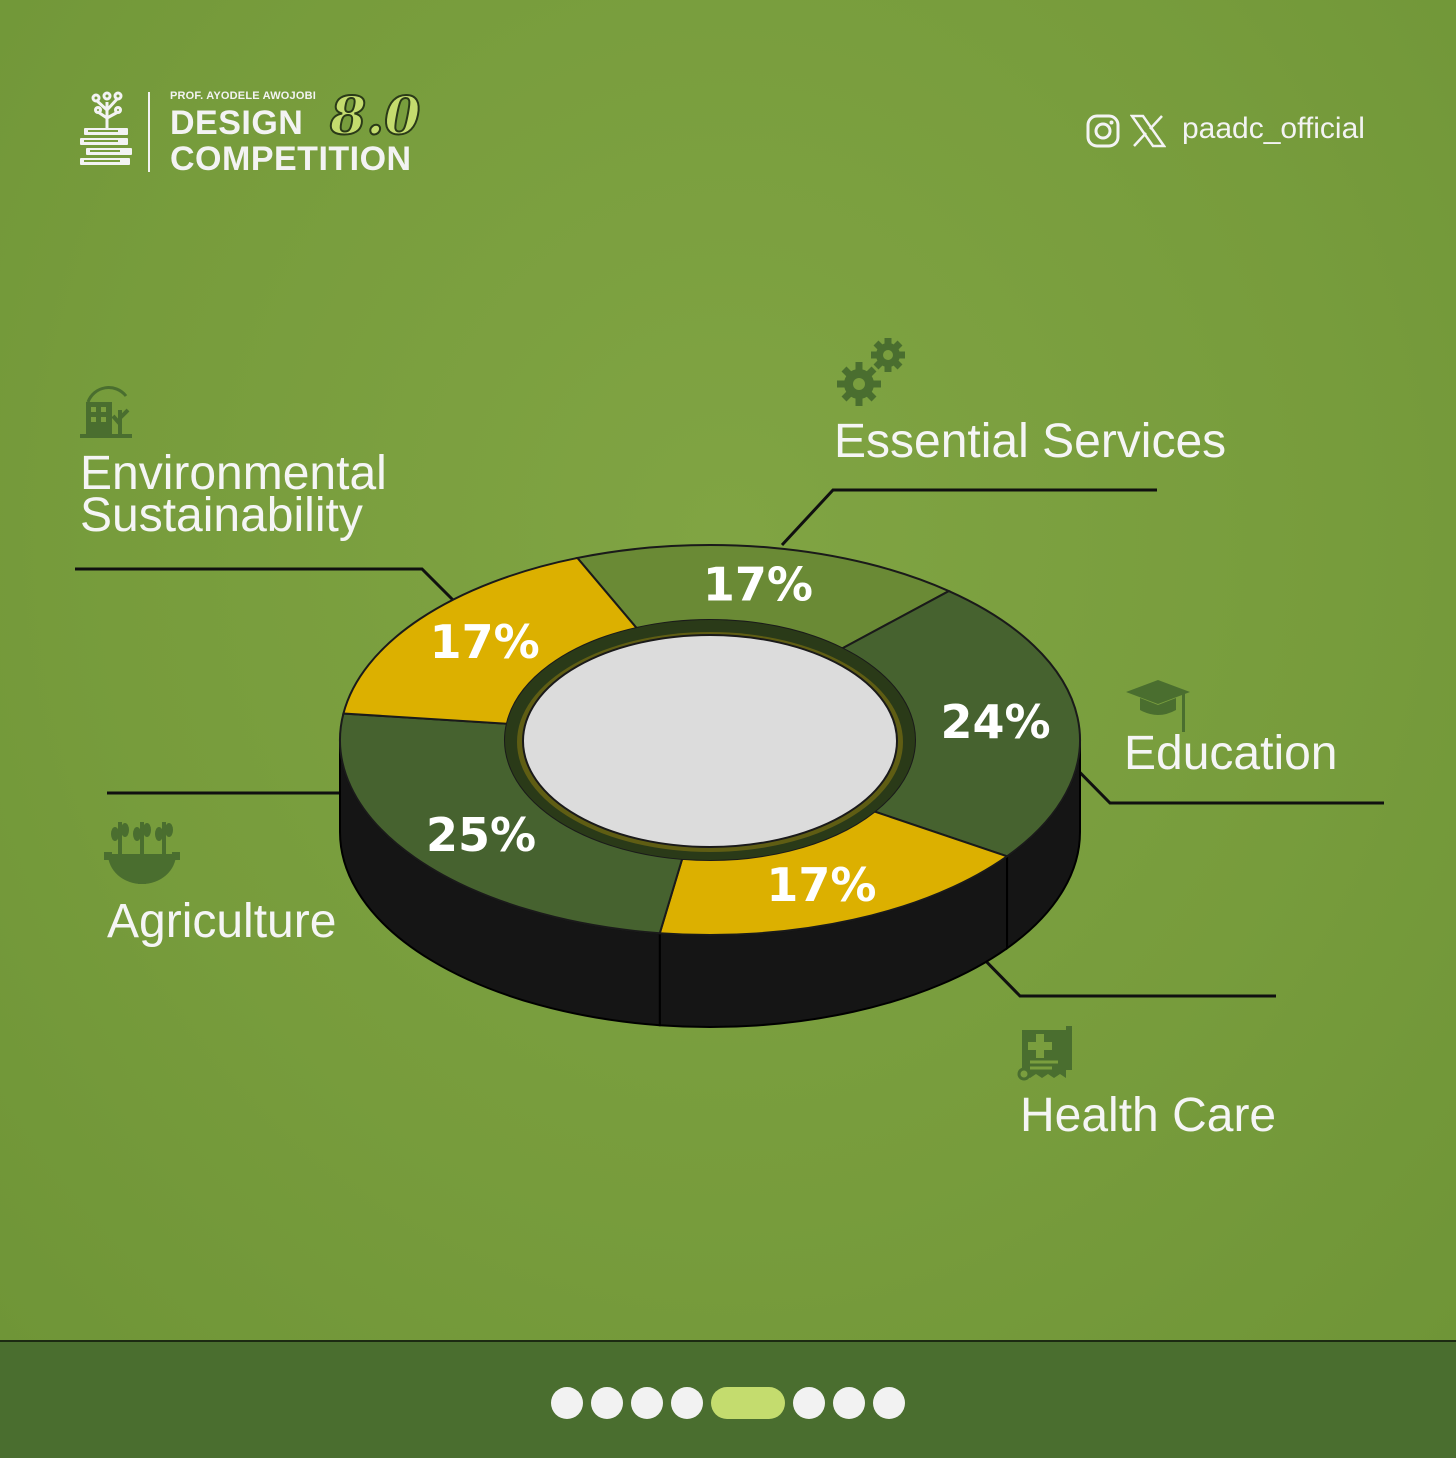 This screenshot has width=1456, height=1458. I want to click on value-label-essential-services: 17%, so click(758, 585).